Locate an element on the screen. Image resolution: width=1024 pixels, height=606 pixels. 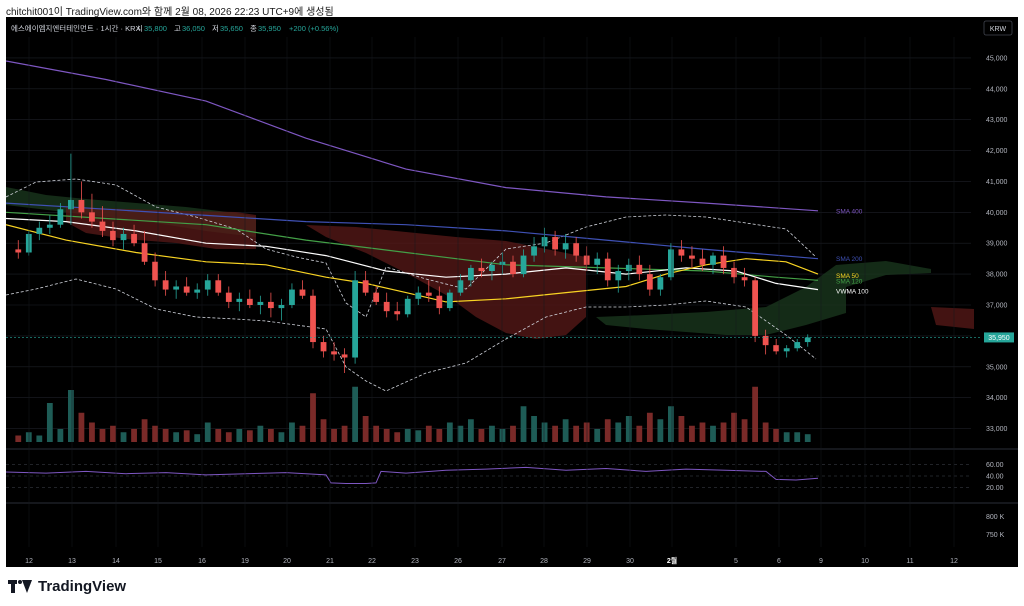
indicator-legend-sma-200: SMA 200 is located at coordinates (849, 259).